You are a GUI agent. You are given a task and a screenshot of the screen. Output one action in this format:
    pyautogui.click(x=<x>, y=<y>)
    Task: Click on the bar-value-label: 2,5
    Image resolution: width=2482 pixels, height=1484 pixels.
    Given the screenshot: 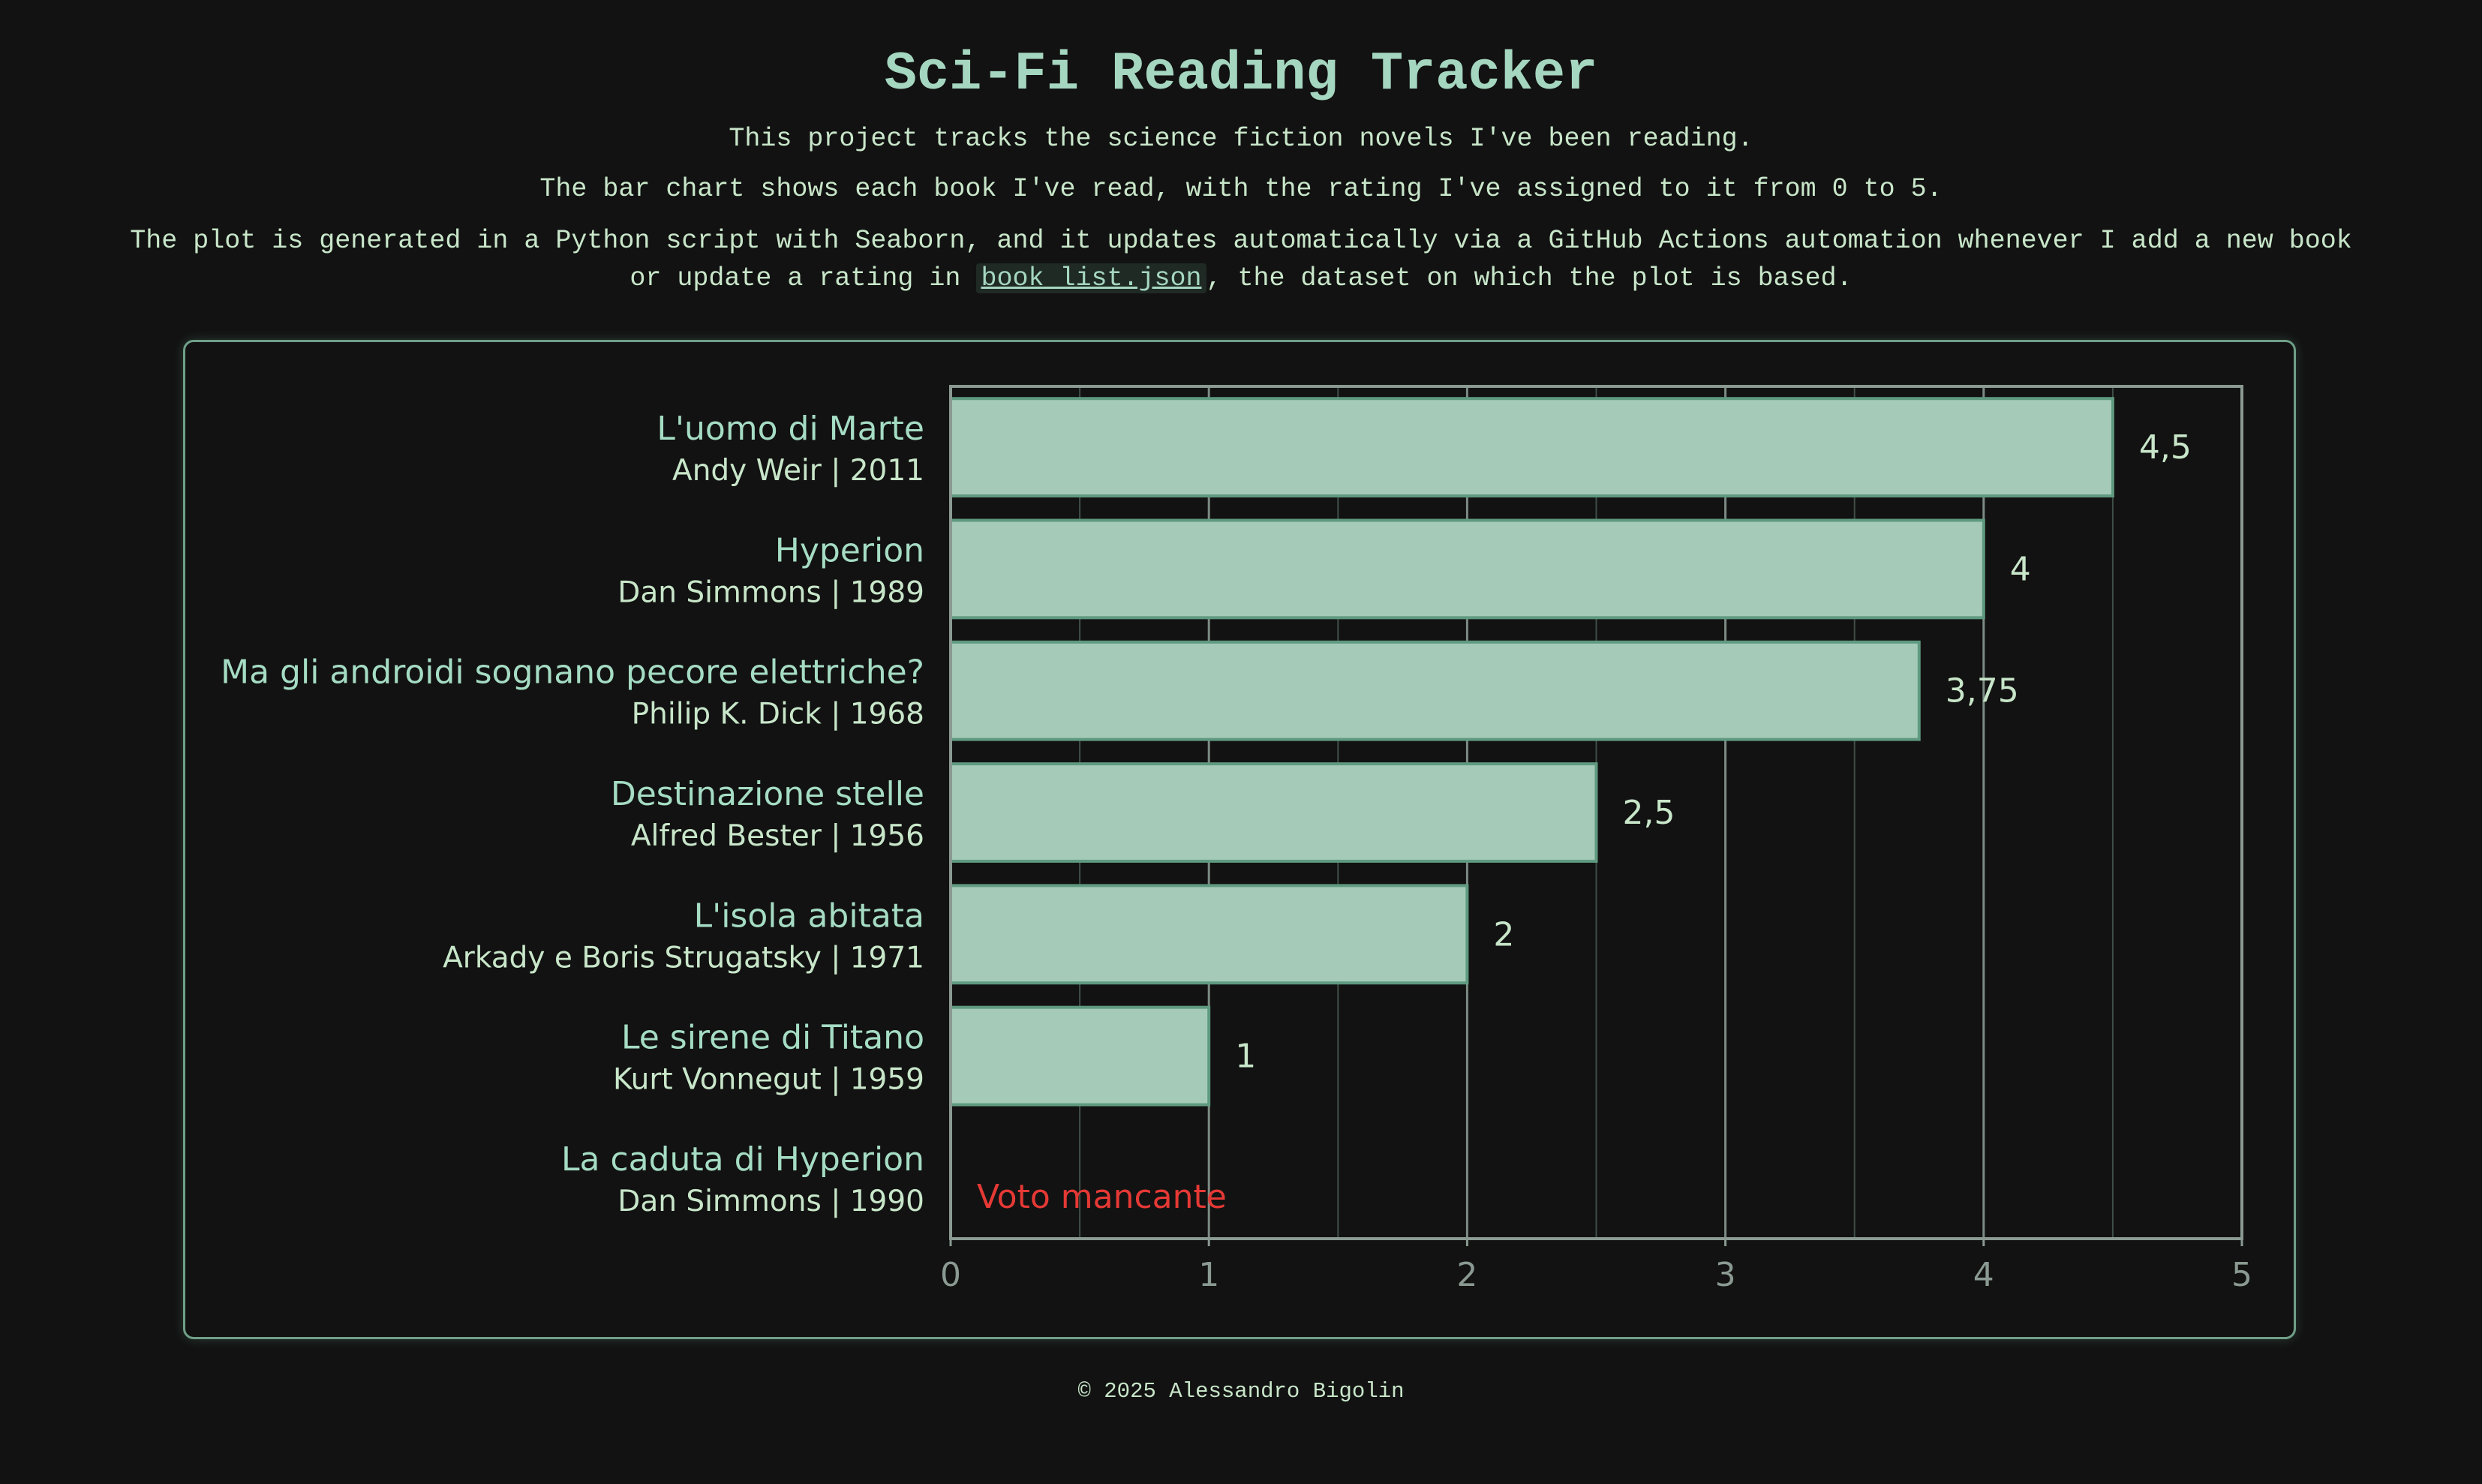 What is the action you would take?
    pyautogui.click(x=1649, y=813)
    